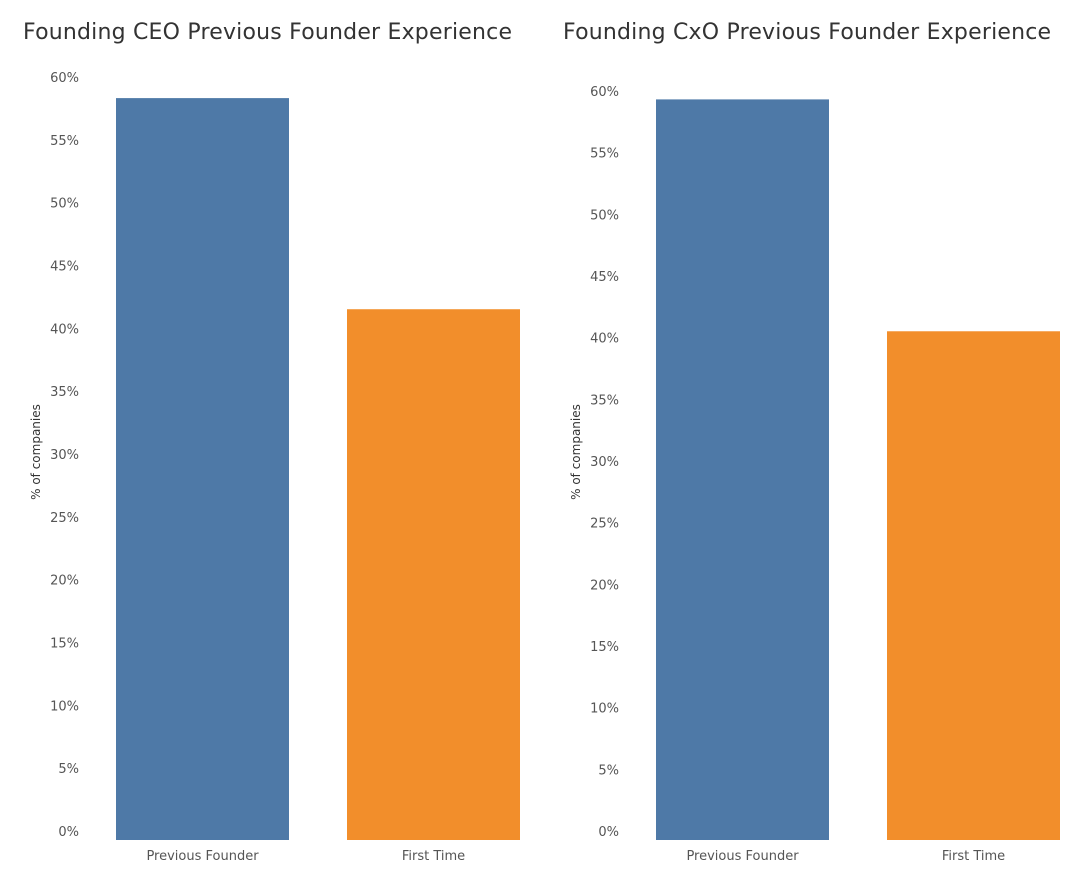 The height and width of the screenshot is (884, 1080). I want to click on x-category-label-cxo: First Time, so click(973, 856).